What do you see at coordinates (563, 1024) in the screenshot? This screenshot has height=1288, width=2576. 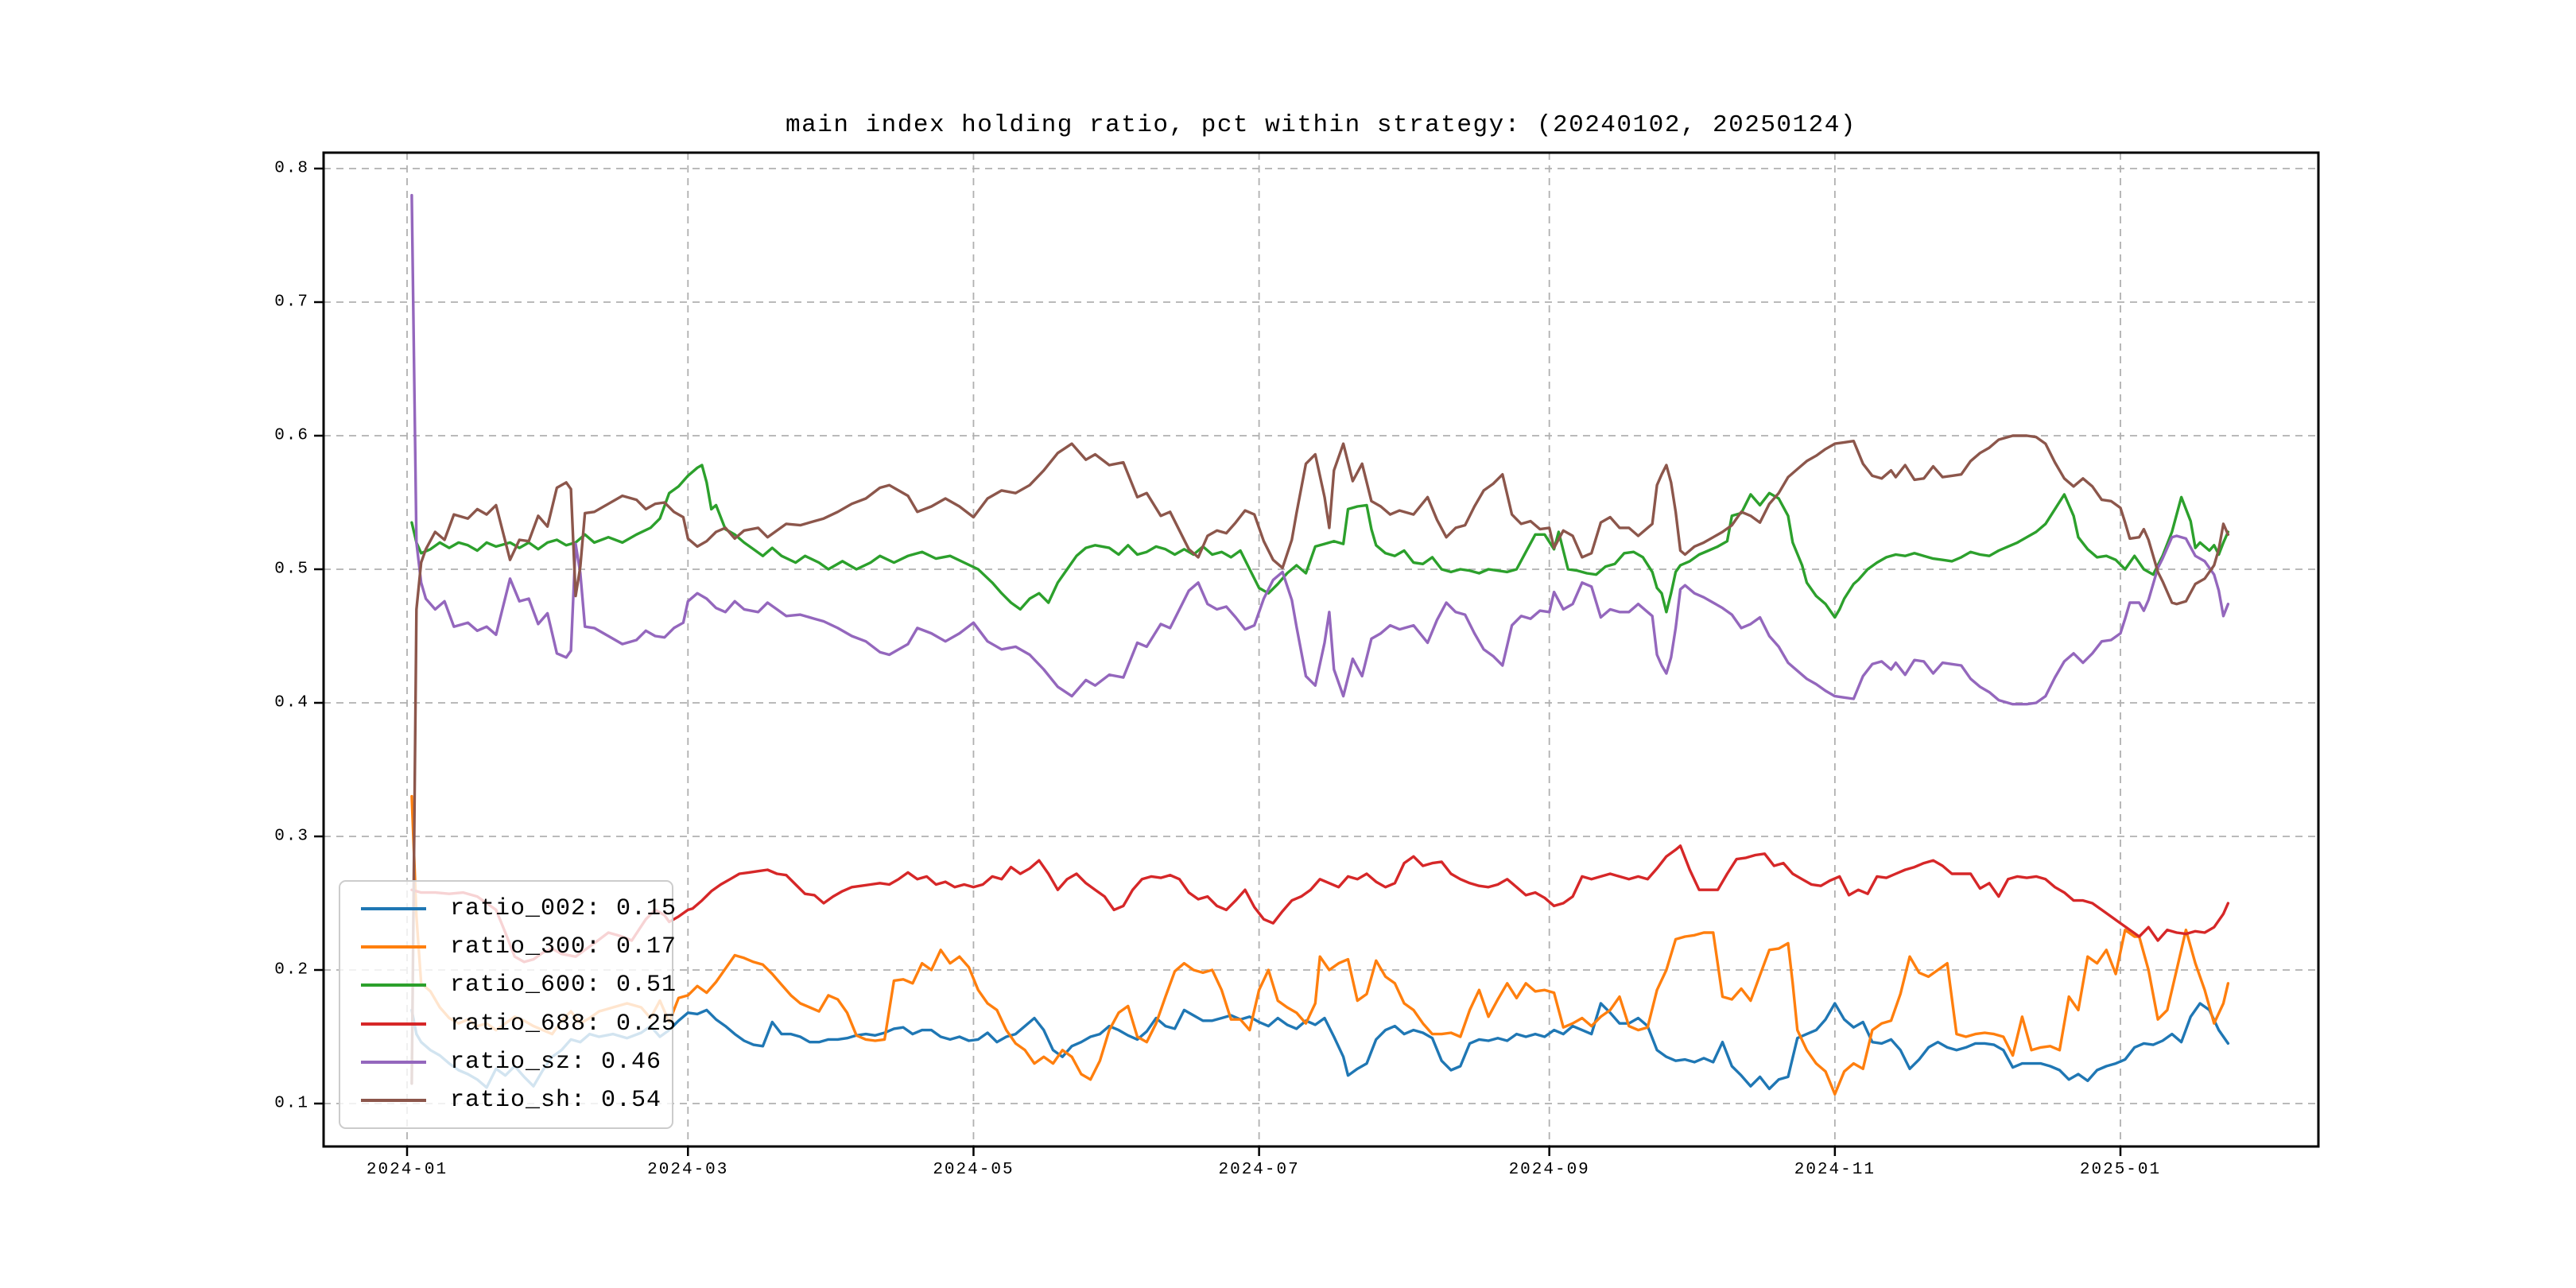 I see `legend-label: ratio_688: 0.25` at bounding box center [563, 1024].